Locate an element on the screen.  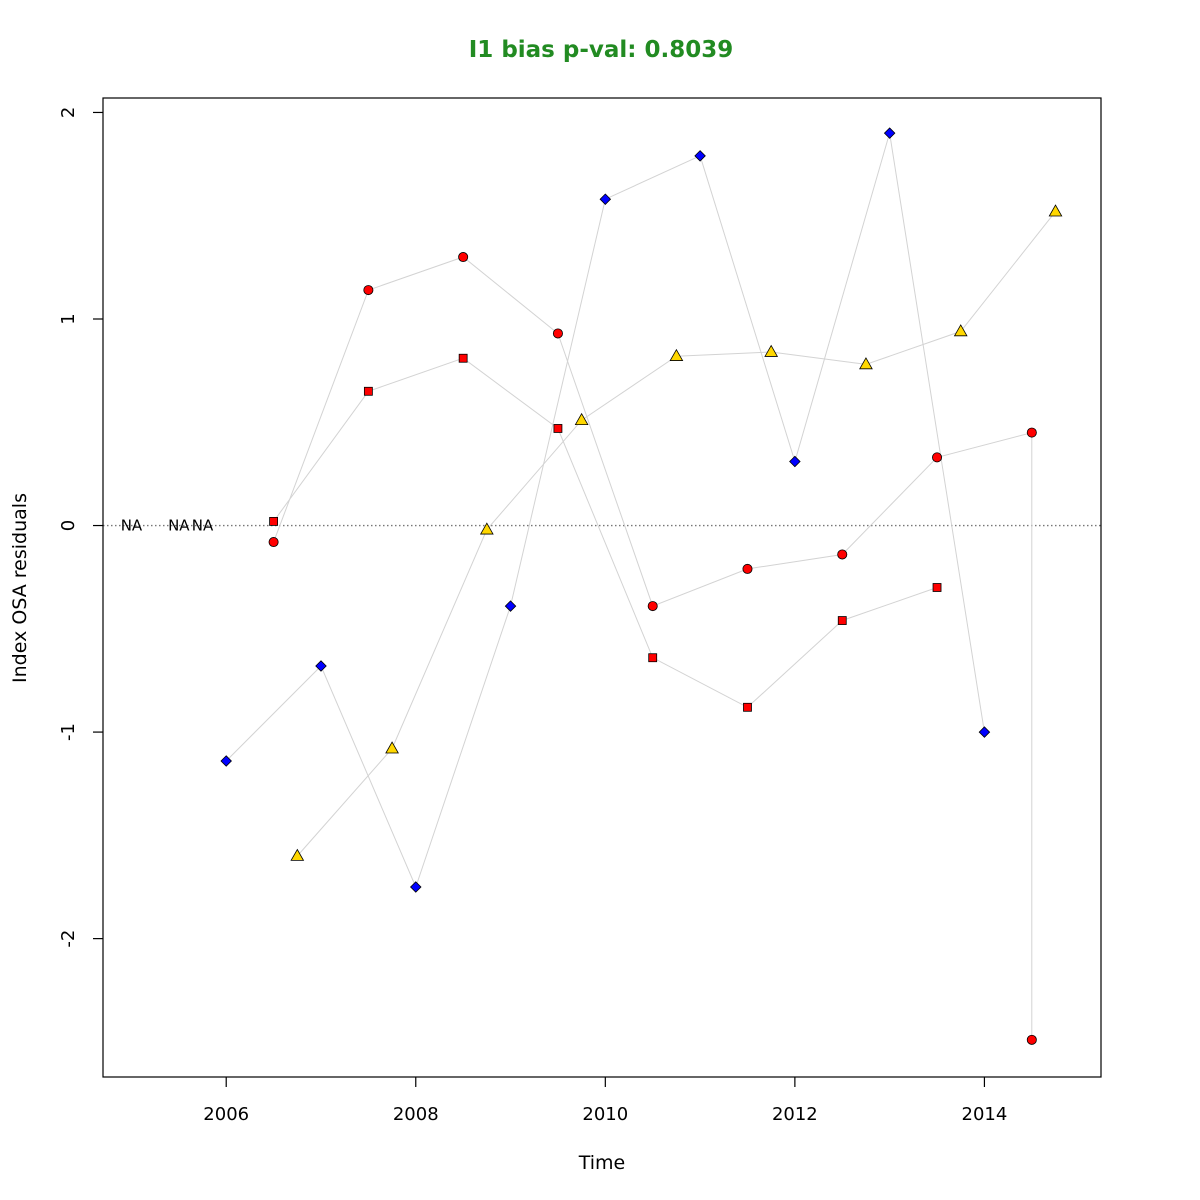
y-tick-label: 1 is located at coordinates (68, 318).